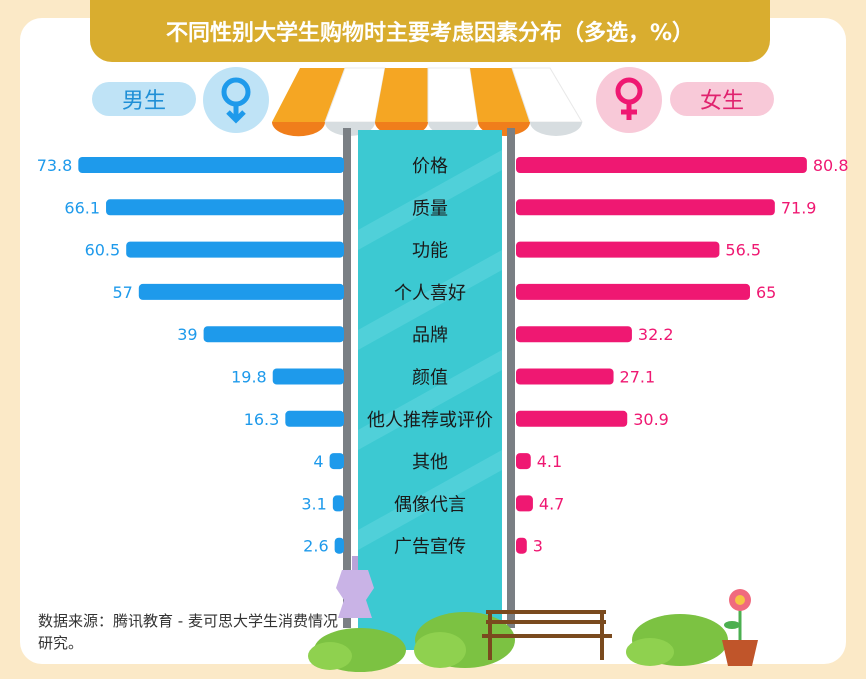 The height and width of the screenshot is (679, 866). What do you see at coordinates (430, 166) in the screenshot?
I see `category-label: 价格` at bounding box center [430, 166].